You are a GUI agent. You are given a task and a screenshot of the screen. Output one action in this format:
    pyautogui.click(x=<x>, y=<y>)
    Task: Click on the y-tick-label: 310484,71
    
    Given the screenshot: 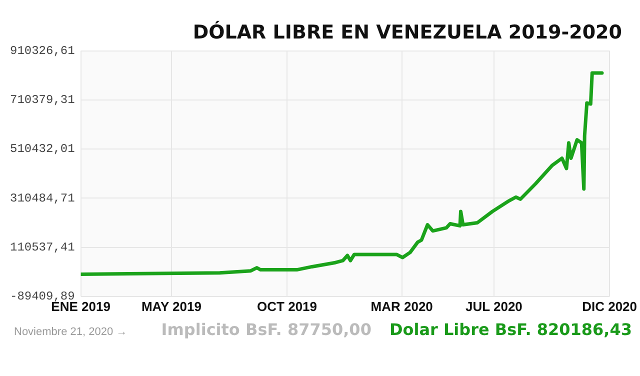 What is the action you would take?
    pyautogui.click(x=42, y=198)
    